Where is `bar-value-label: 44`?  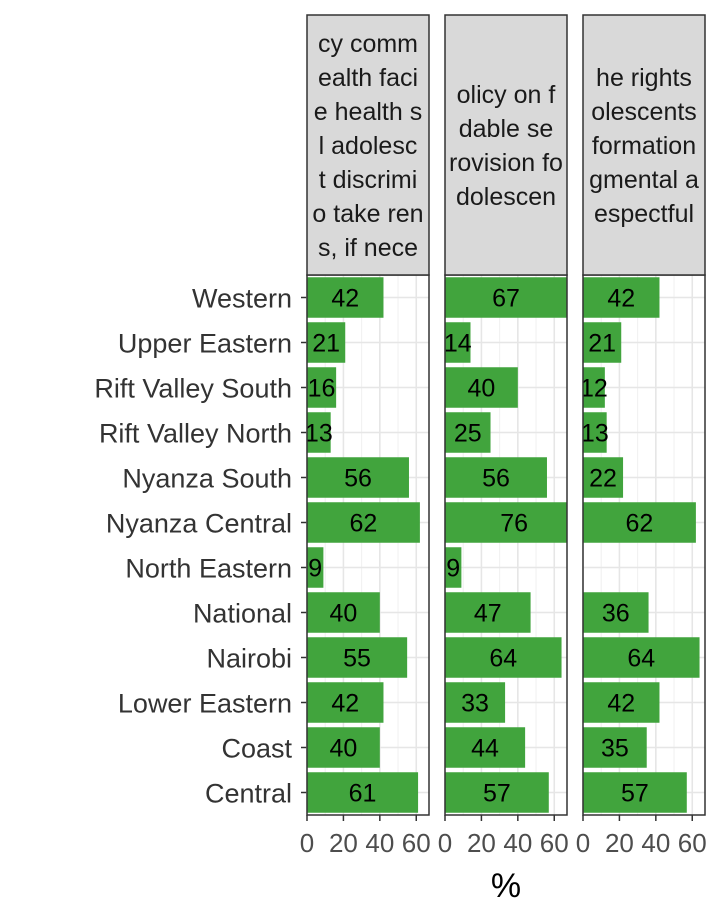
bar-value-label: 44 is located at coordinates (485, 749).